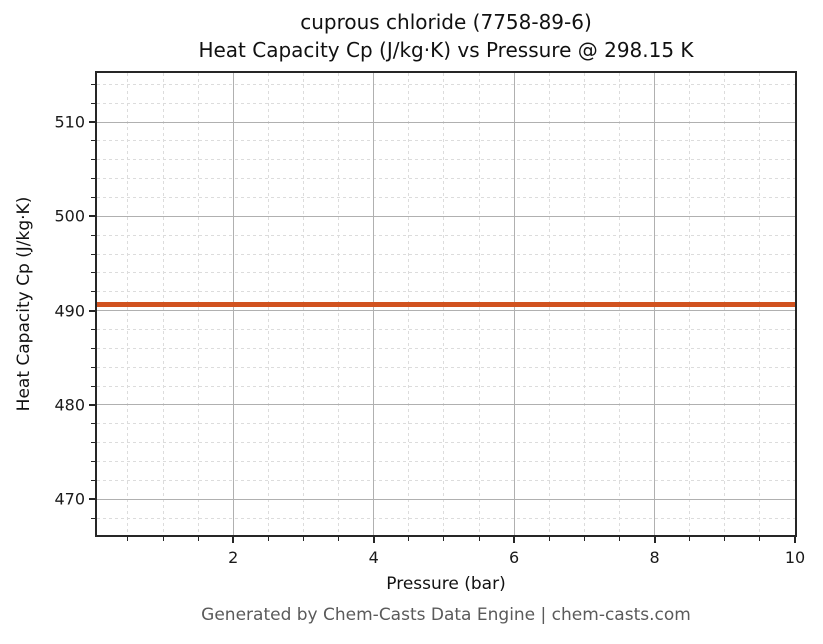 The height and width of the screenshot is (644, 823). Describe the element at coordinates (233, 557) in the screenshot. I see `x-tick-label: 2` at that location.